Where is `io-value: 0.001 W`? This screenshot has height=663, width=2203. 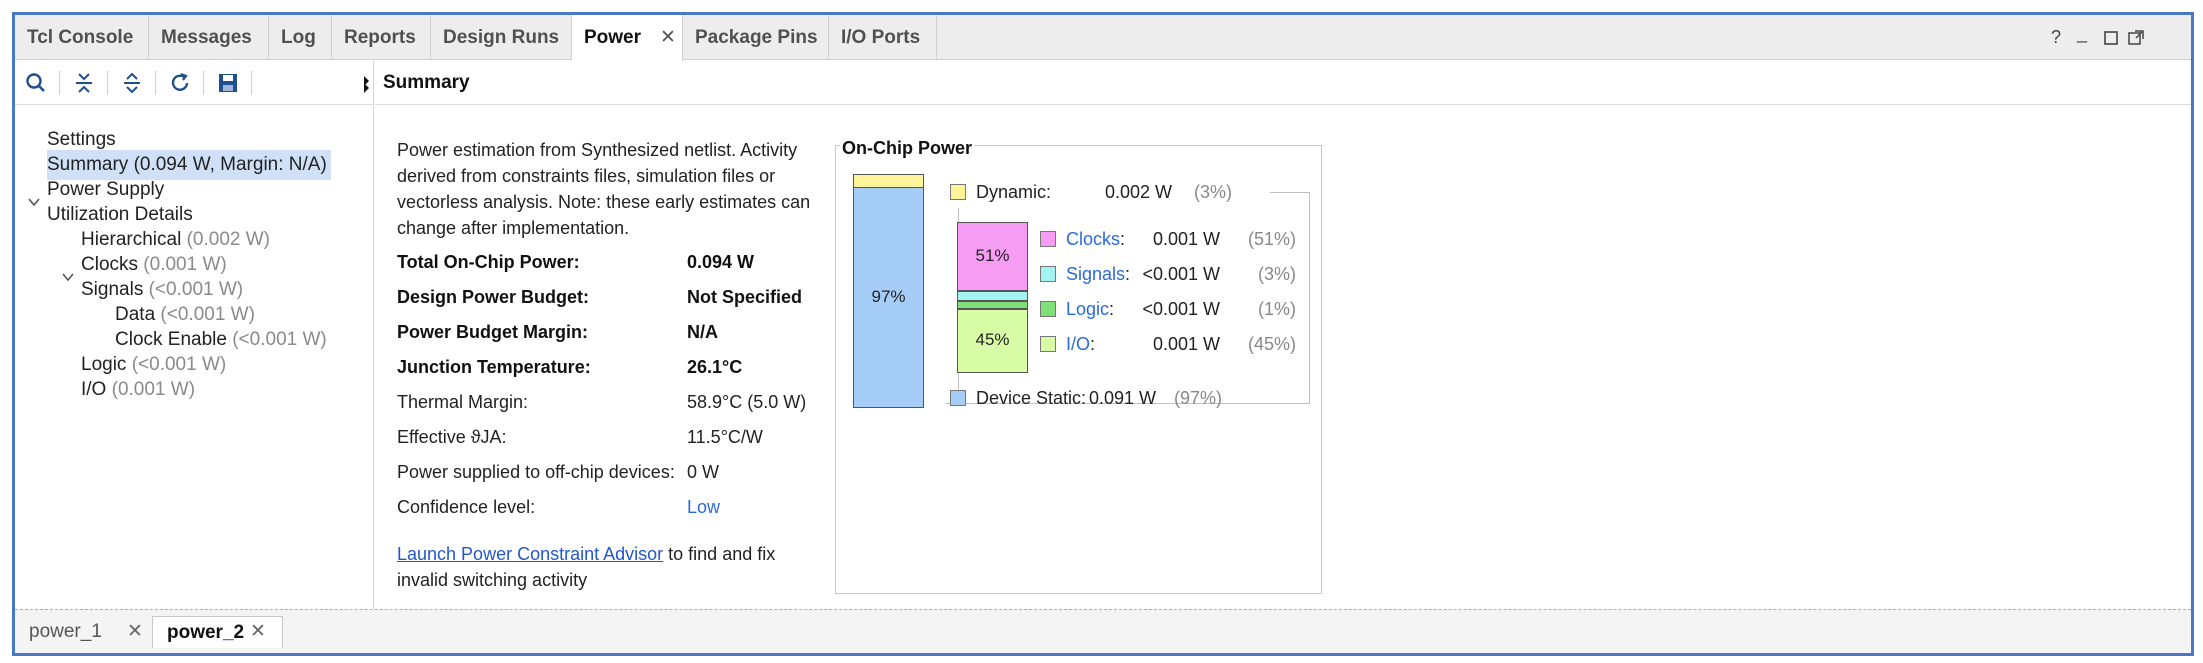
io-value: 0.001 W is located at coordinates (1186, 344).